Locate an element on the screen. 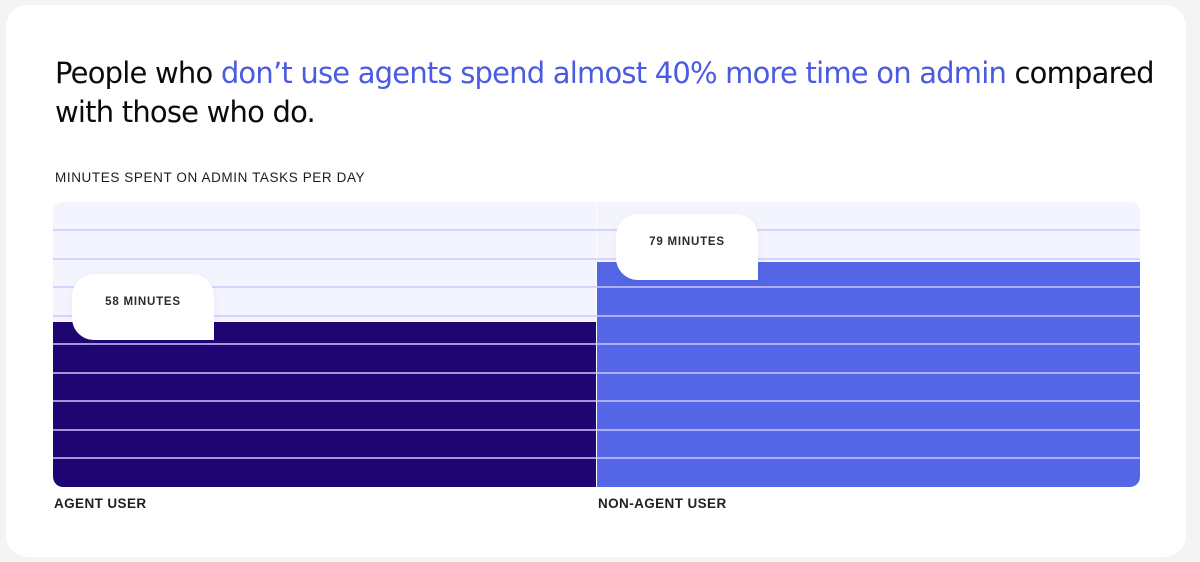  category-label-non-agent-user: NON-AGENT USER is located at coordinates (662, 503).